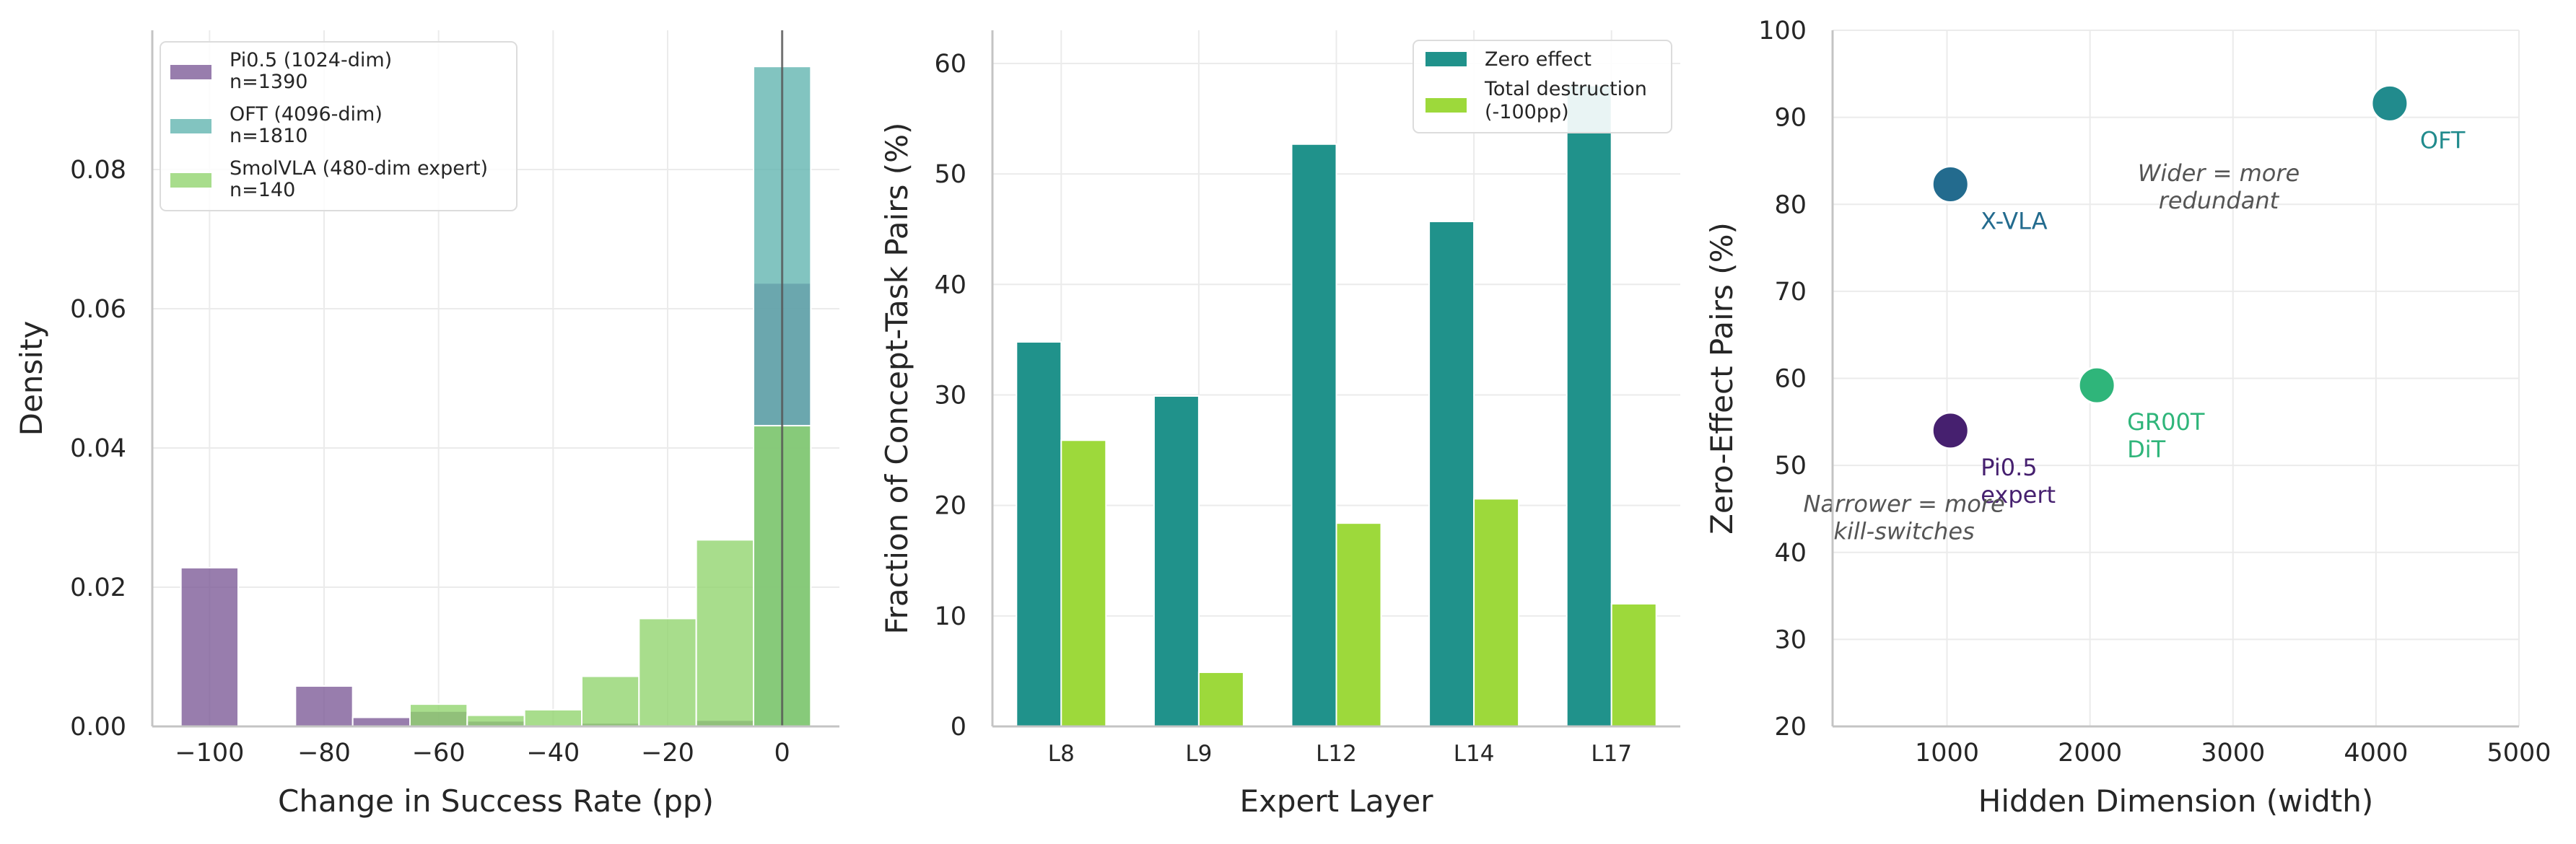 This screenshot has height=844, width=2576. I want to click on y-tick-label: 0.06, so click(98, 309).